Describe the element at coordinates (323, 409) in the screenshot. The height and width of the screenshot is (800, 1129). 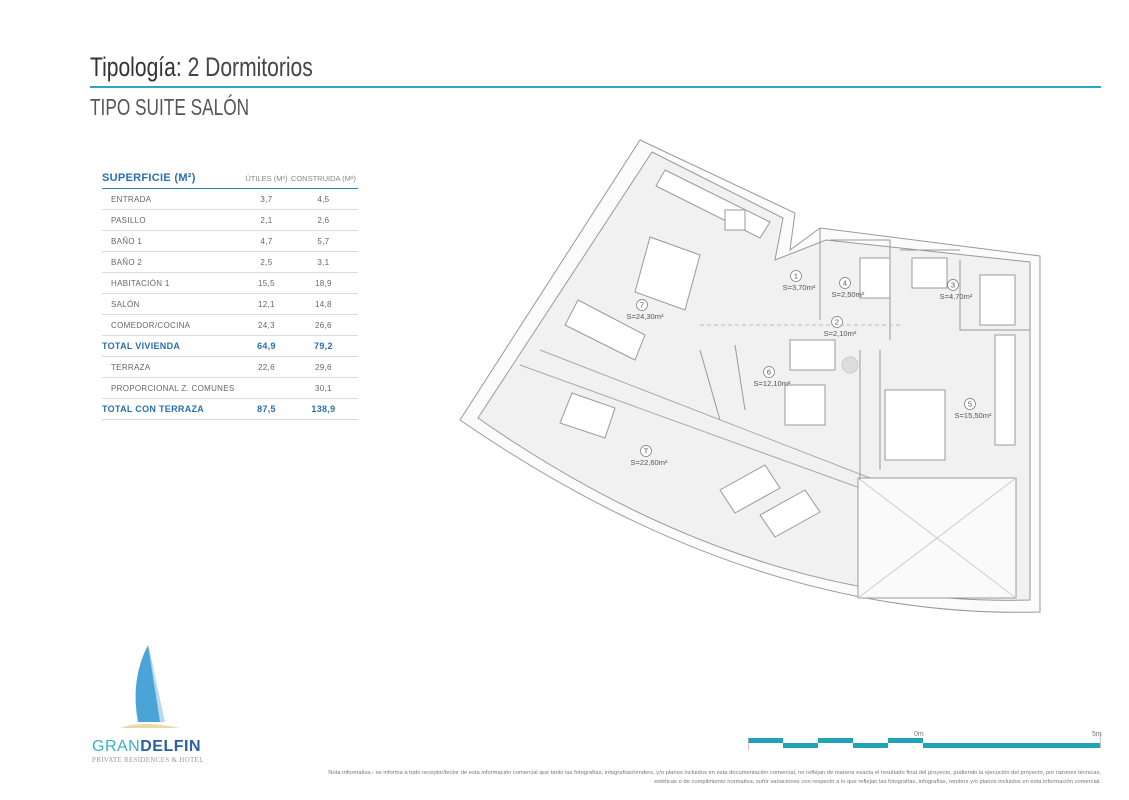
I see `row-construida: 138,9` at that location.